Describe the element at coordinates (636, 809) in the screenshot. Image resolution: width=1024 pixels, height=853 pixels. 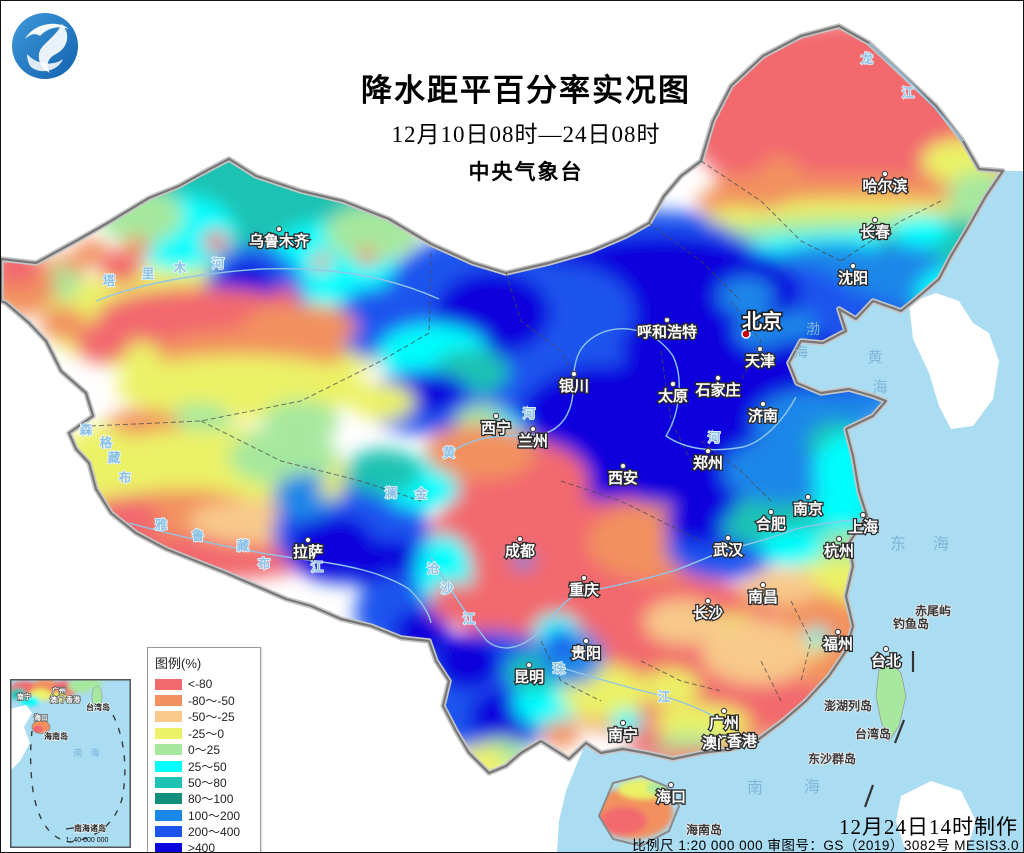
I see `g` at that location.